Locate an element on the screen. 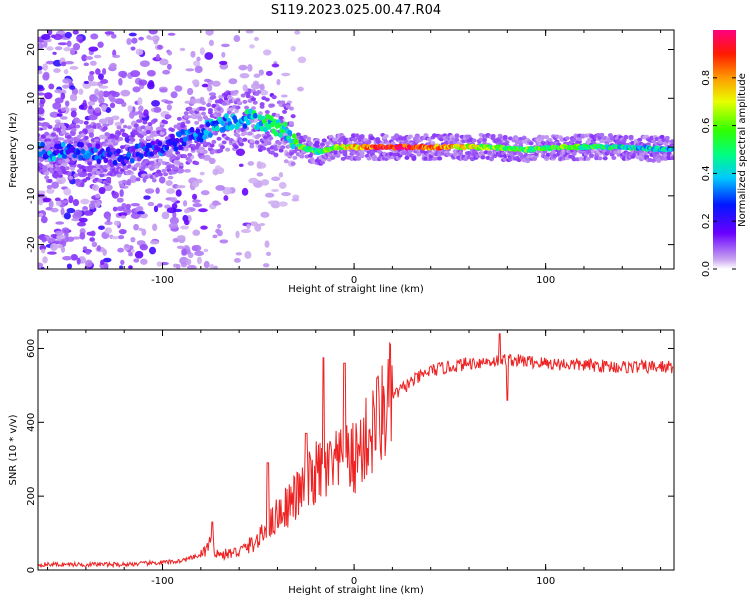 The height and width of the screenshot is (600, 750). heatmap-x-axis-label: Height of straight line (km) is located at coordinates (356, 289).